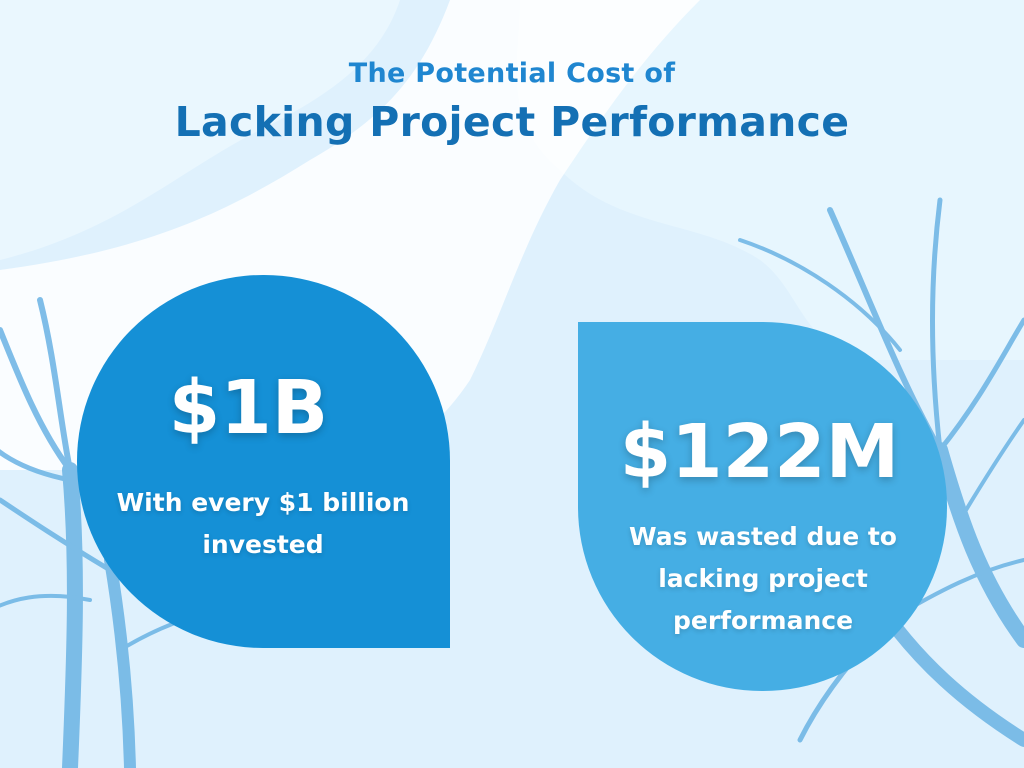 The image size is (1024, 768). Describe the element at coordinates (759, 452) in the screenshot. I see `stat-value: $122M` at that location.